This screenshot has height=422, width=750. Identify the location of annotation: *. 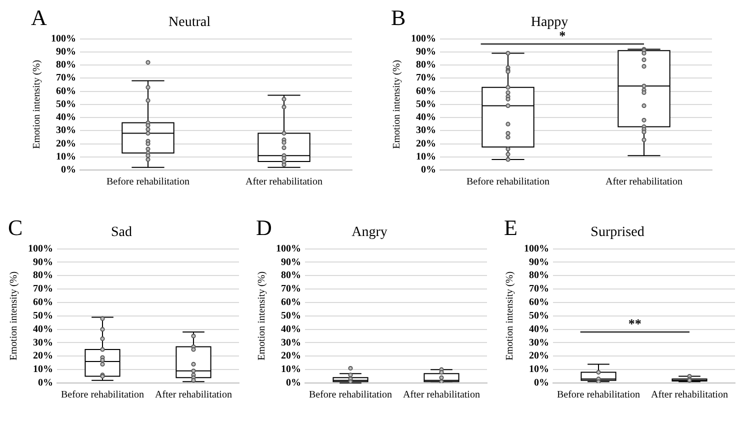
(562, 35).